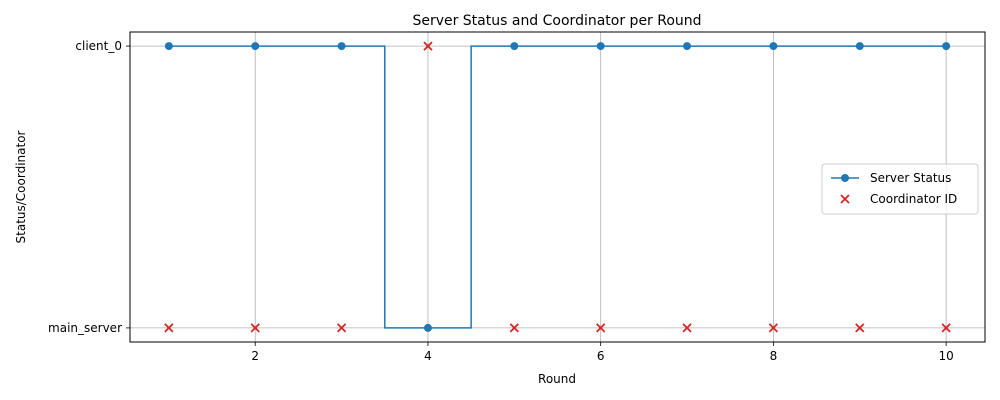 The height and width of the screenshot is (400, 1000). What do you see at coordinates (428, 356) in the screenshot?
I see `x-tick-label: 4` at bounding box center [428, 356].